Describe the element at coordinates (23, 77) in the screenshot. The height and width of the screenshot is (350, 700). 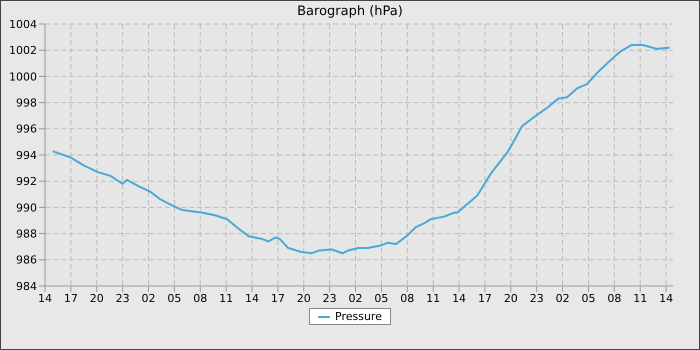
I see `y-tick-label: 1000` at that location.